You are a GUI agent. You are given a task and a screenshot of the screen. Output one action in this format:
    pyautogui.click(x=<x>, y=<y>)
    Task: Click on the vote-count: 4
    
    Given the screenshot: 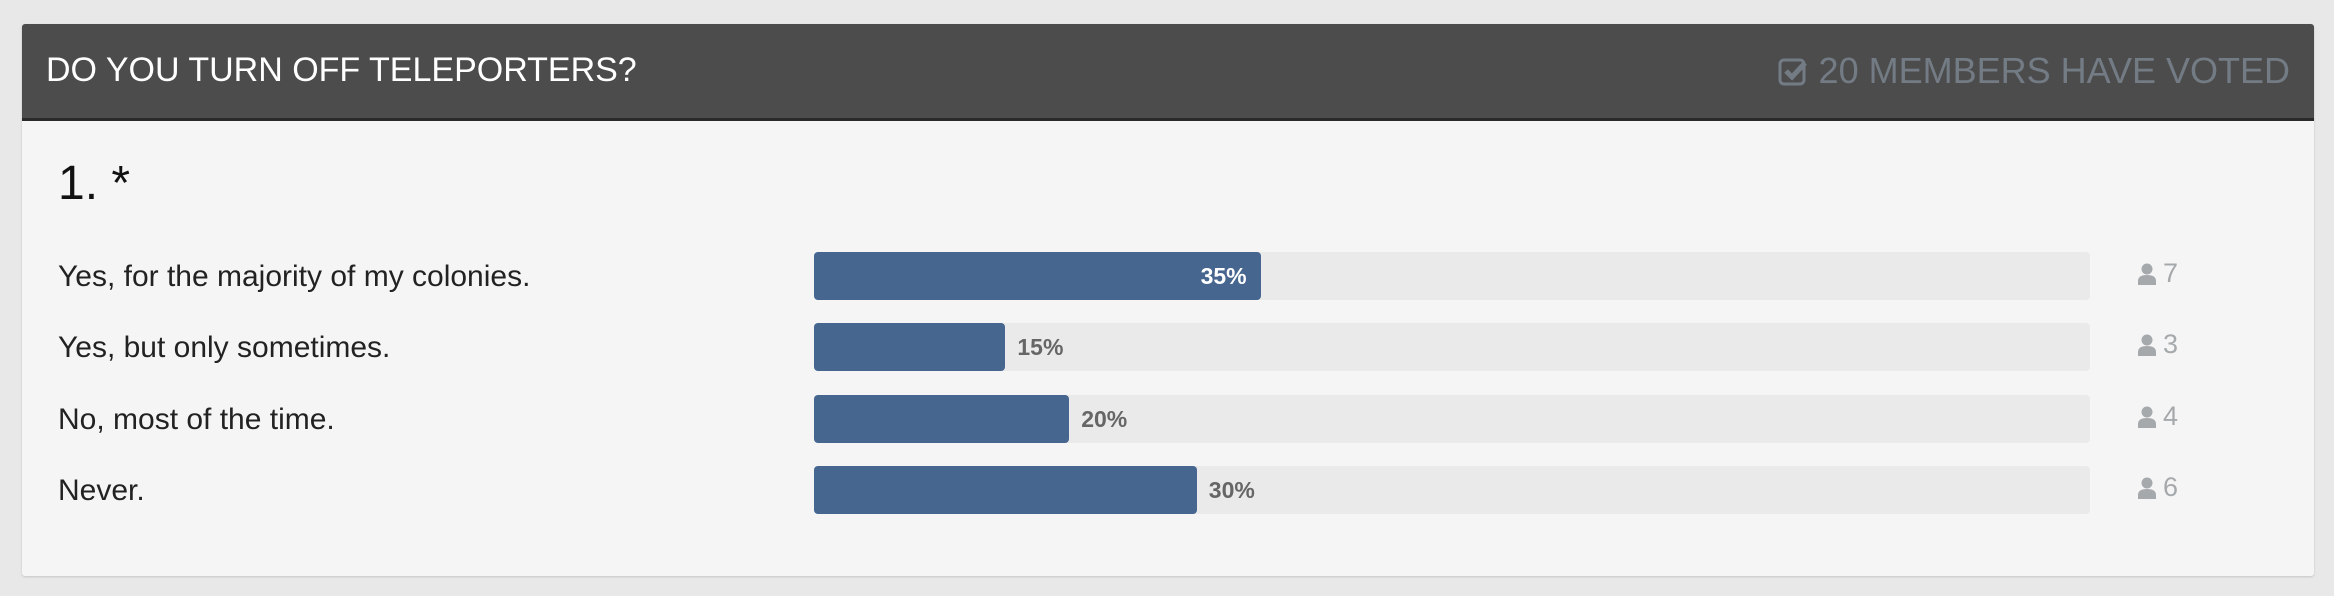 What is the action you would take?
    pyautogui.click(x=2157, y=416)
    